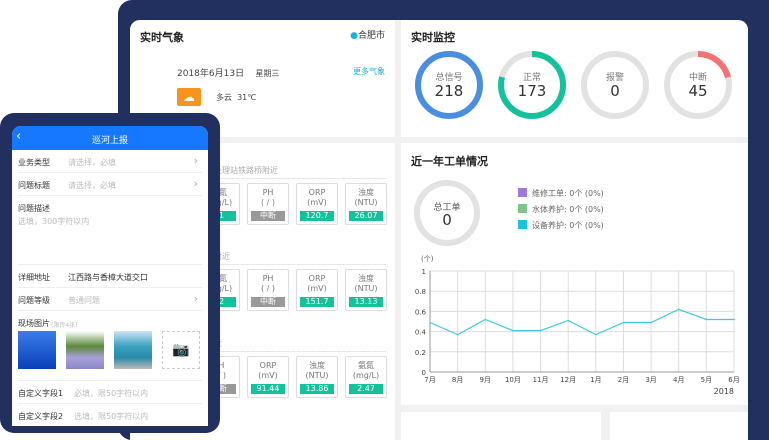 This screenshot has height=440, width=769. Describe the element at coordinates (574, 78) in the screenshot. I see `monitor-card: 实时监控 总信号 218 正常 173 报警 0 中断 45` at that location.